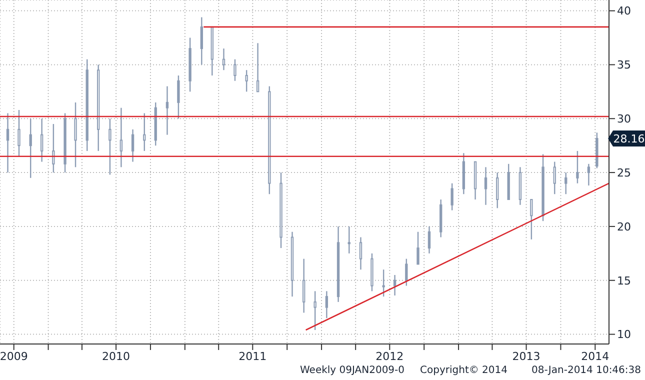 The width and height of the screenshot is (645, 380). I want to click on y-tick-label: 10, so click(624, 335).